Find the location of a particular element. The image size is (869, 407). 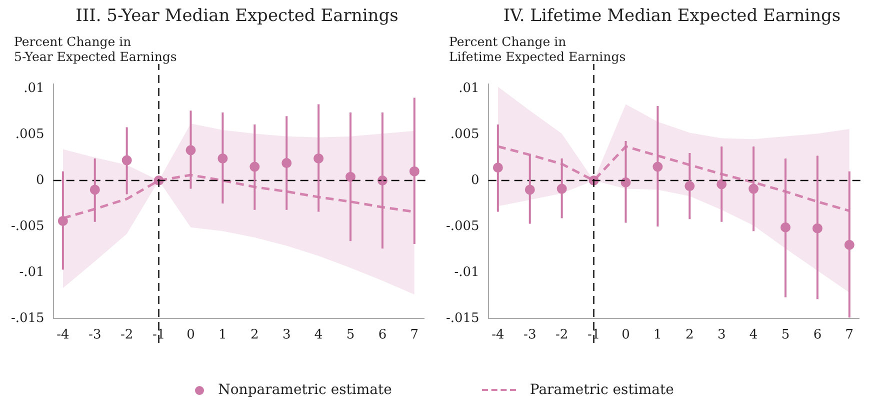

y-axis-title: Percent Change in Lifetime Expected Earnings is located at coordinates (537, 49).